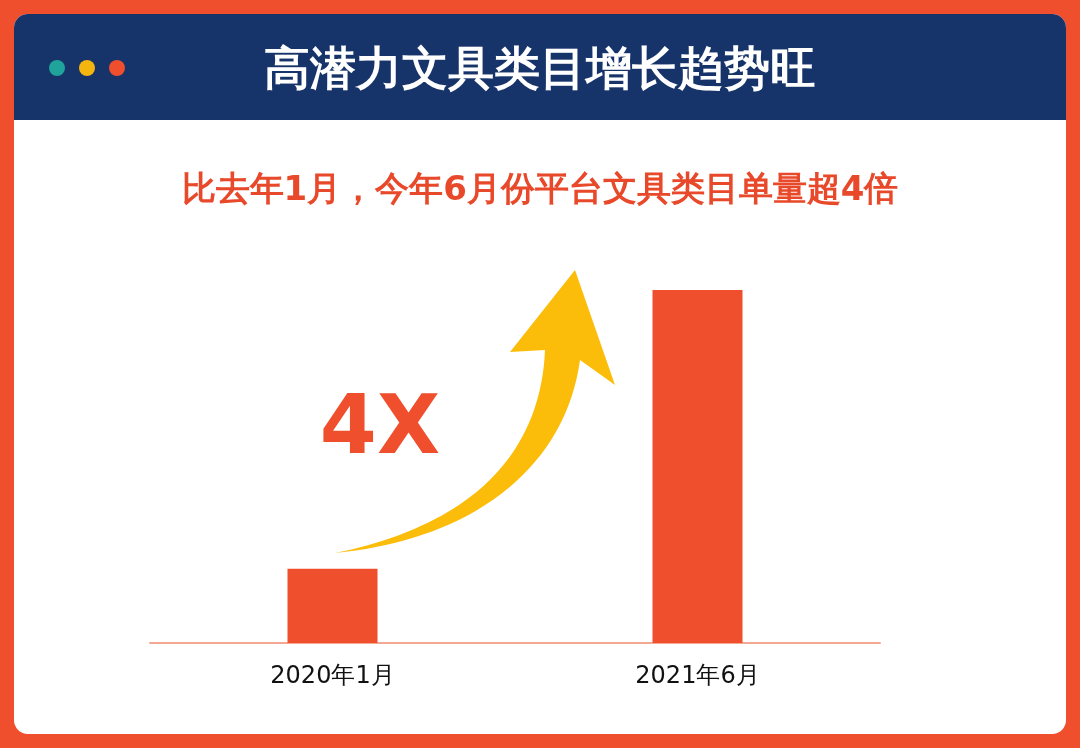 The image size is (1080, 748). I want to click on chart-title: 高潜力文具类目增长趋势旺, so click(540, 68).